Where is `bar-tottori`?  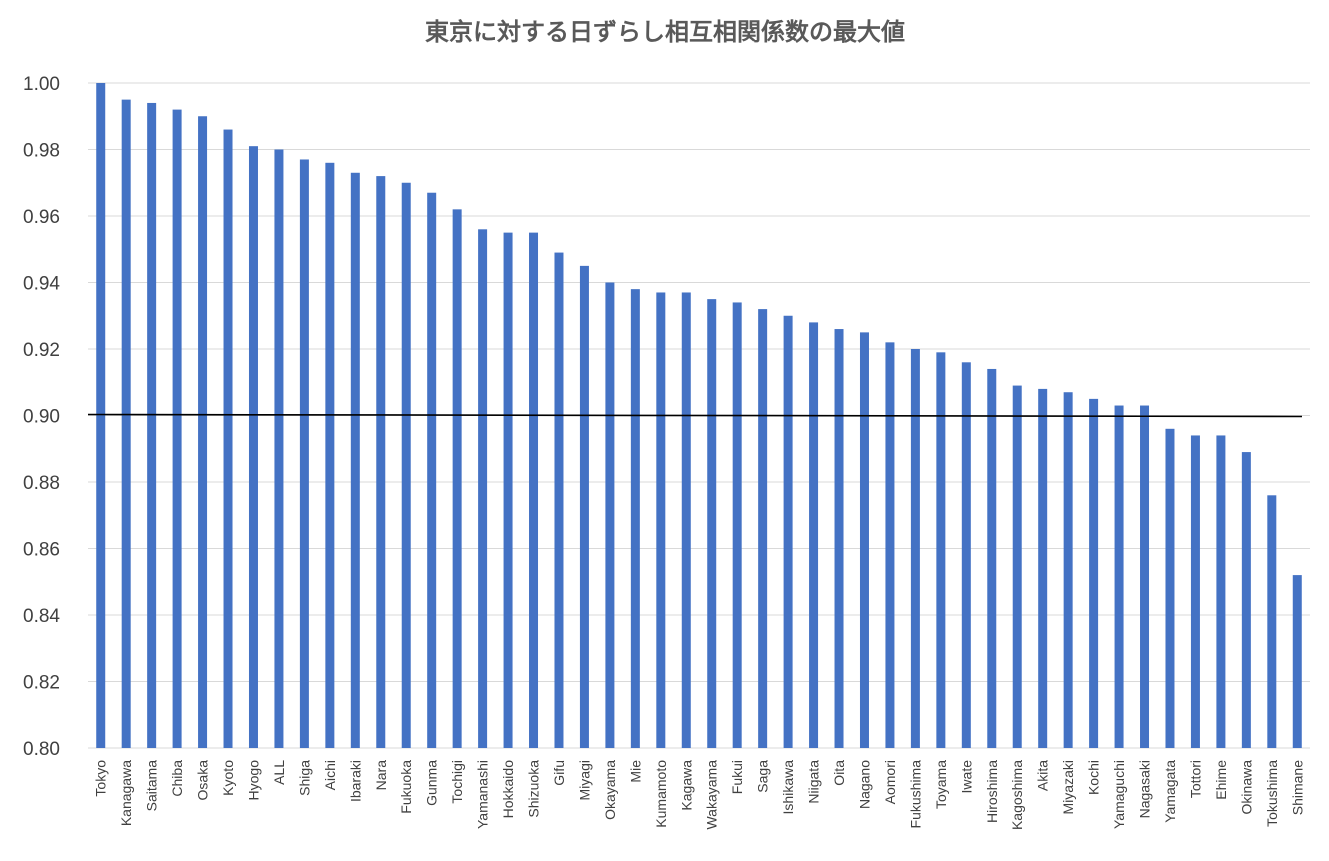 bar-tottori is located at coordinates (1195, 591).